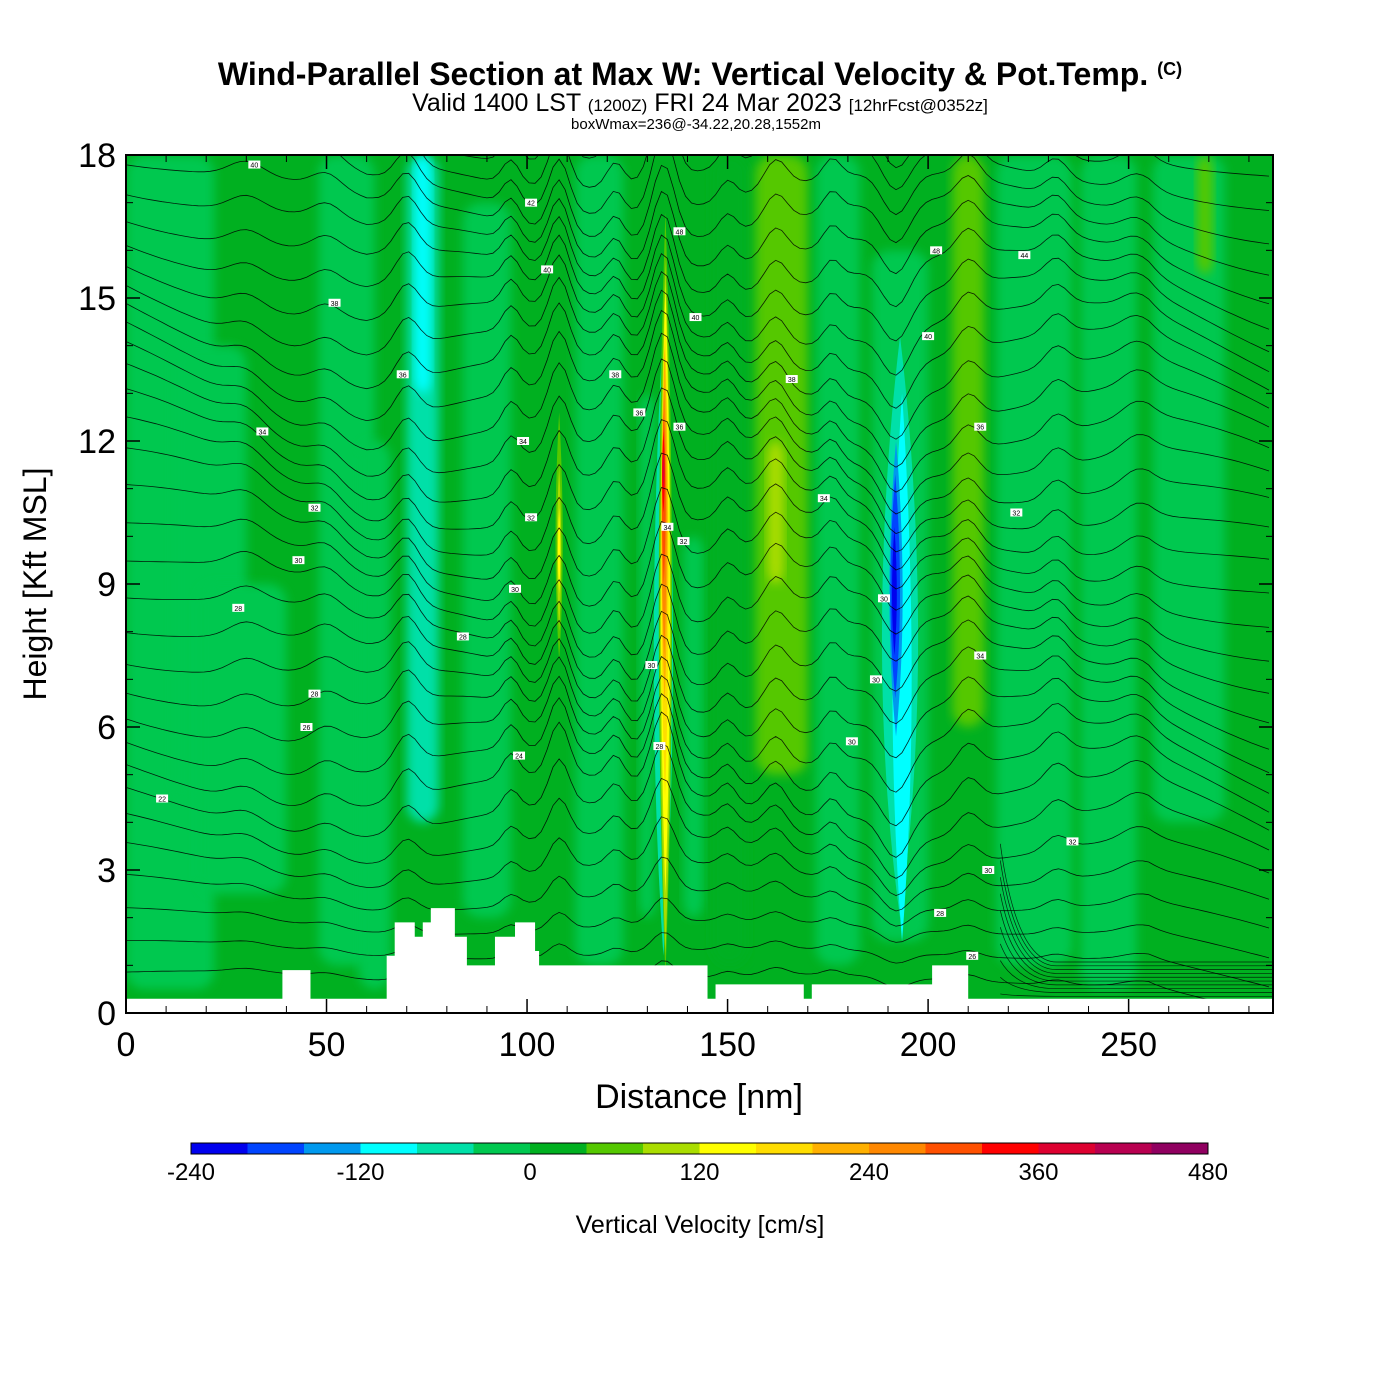 The height and width of the screenshot is (1400, 1400). Describe the element at coordinates (696, 124) in the screenshot. I see `boxwmax-text: boxWmax=236@-34.22,20.28,1552m` at that location.